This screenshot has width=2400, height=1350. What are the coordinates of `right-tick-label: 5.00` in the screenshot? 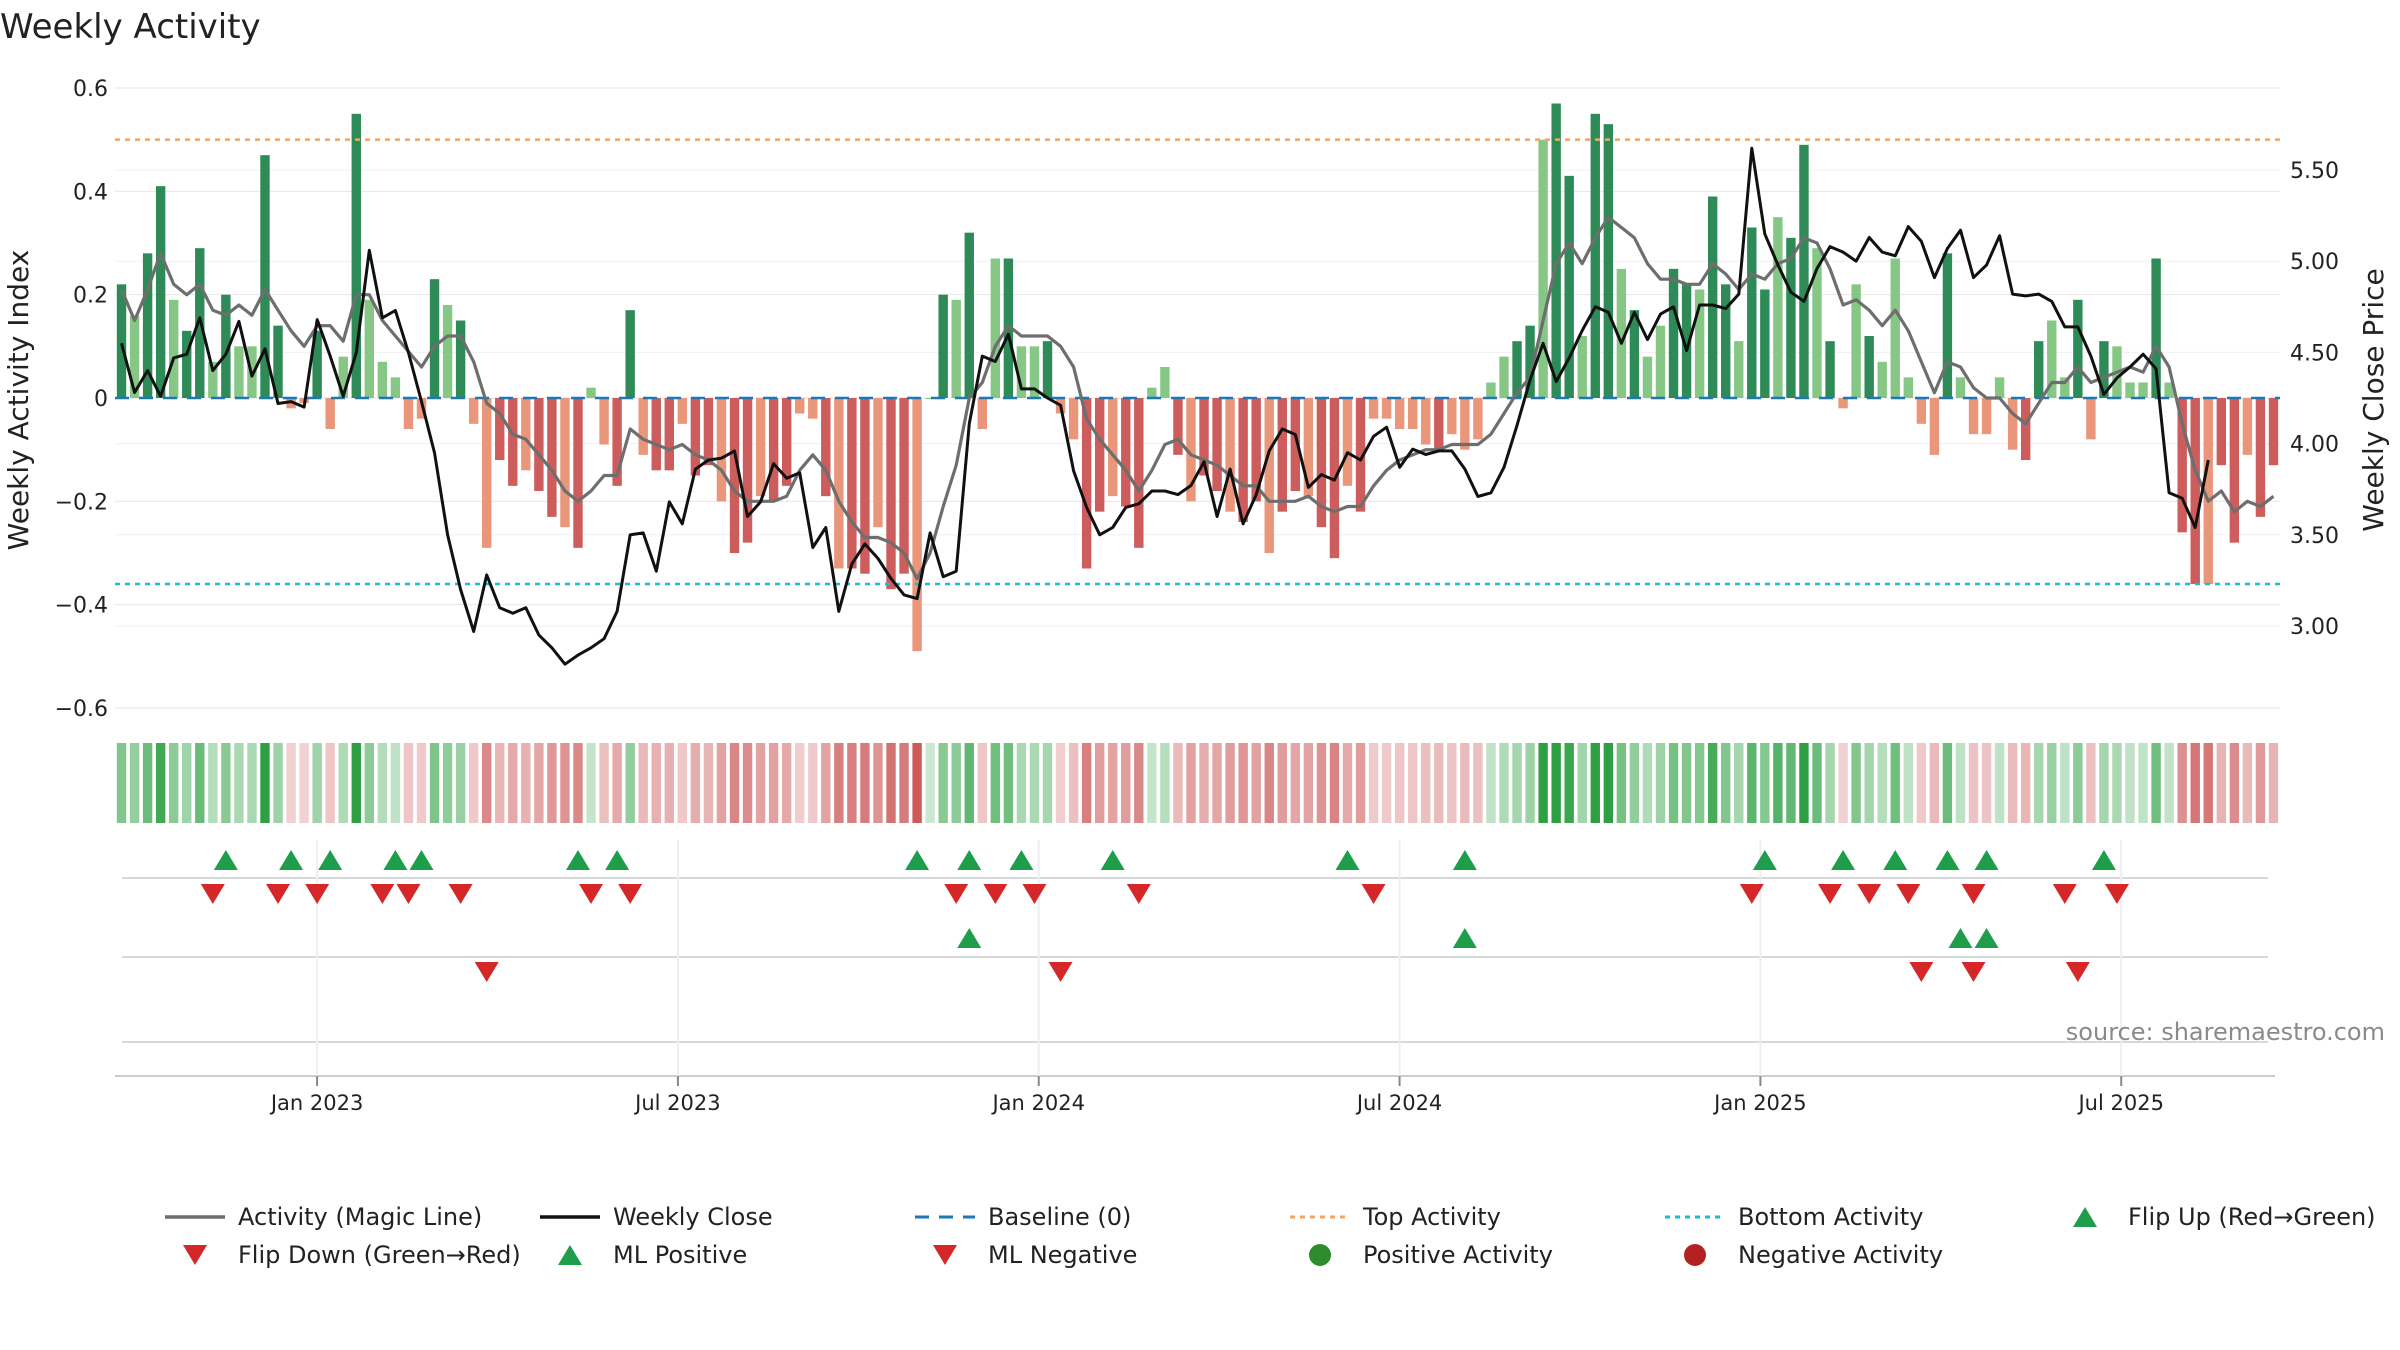 It's located at (2314, 262).